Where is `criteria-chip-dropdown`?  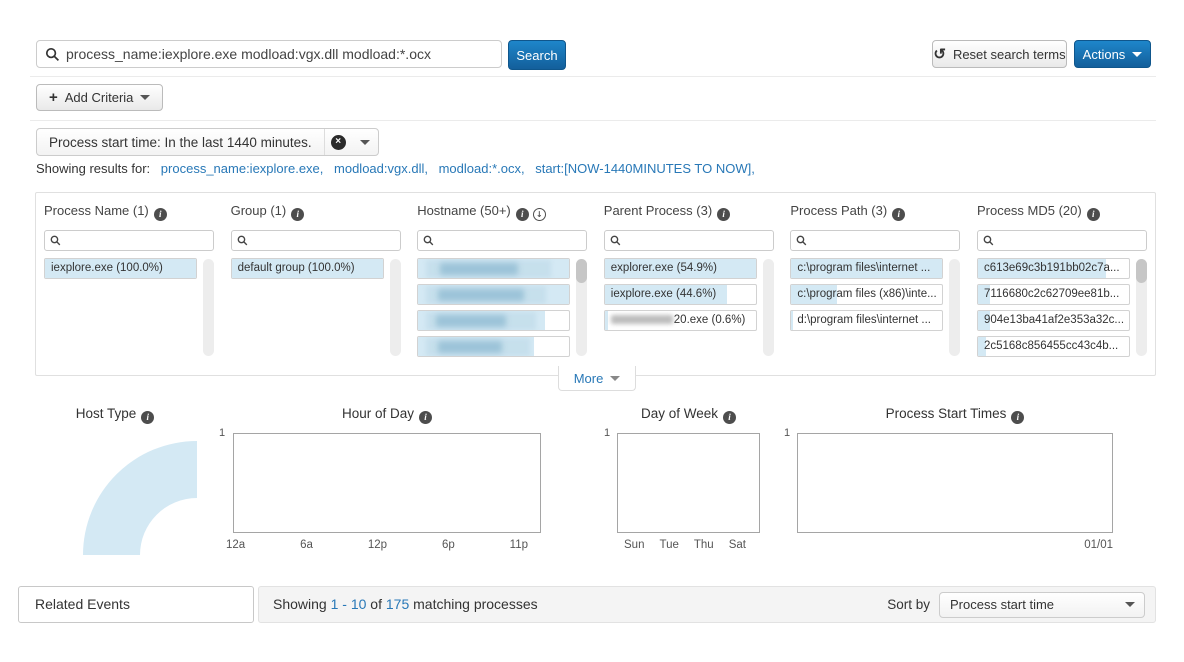 criteria-chip-dropdown is located at coordinates (365, 142).